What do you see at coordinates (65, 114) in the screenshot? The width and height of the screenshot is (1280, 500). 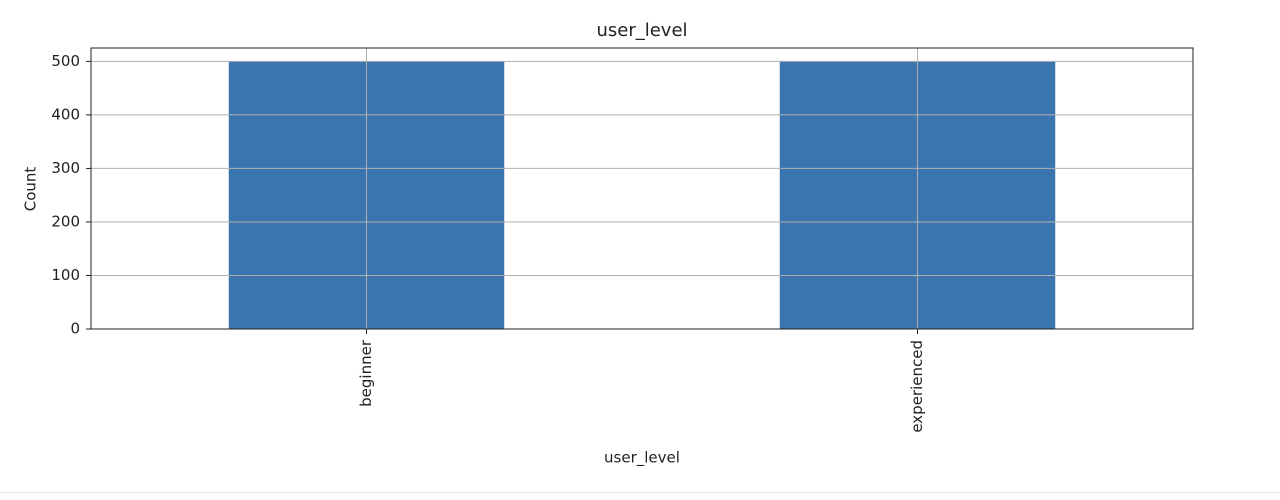 I see `y-tick-label: 400` at bounding box center [65, 114].